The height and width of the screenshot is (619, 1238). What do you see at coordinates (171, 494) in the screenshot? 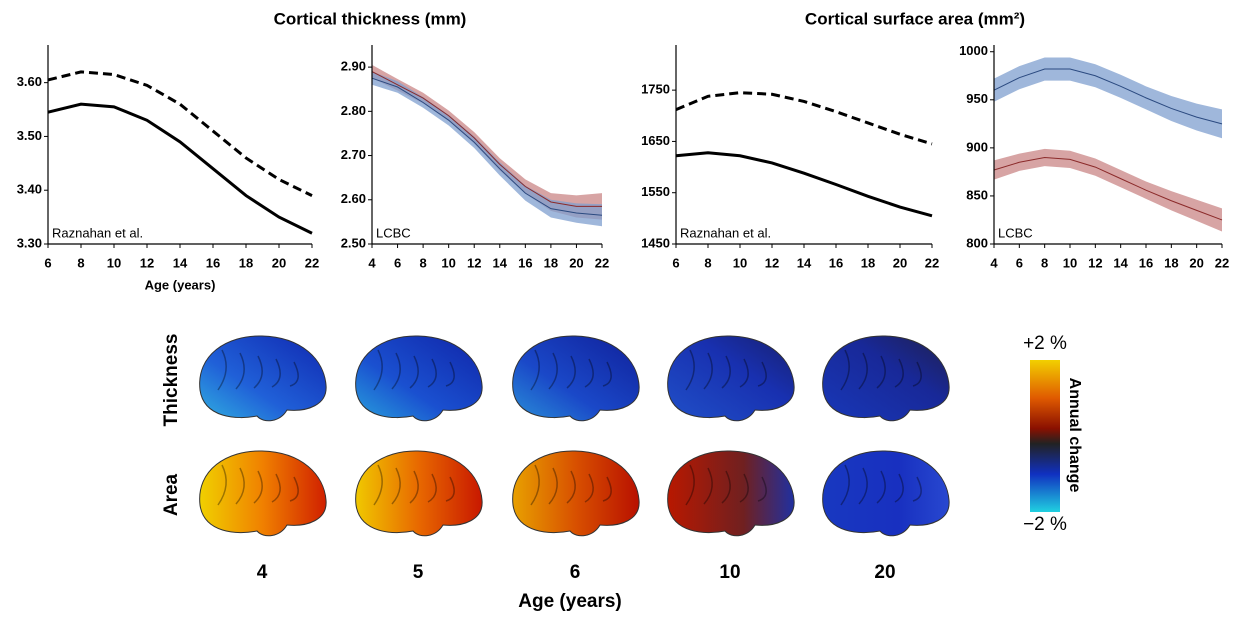
I see `row-label: Area` at bounding box center [171, 494].